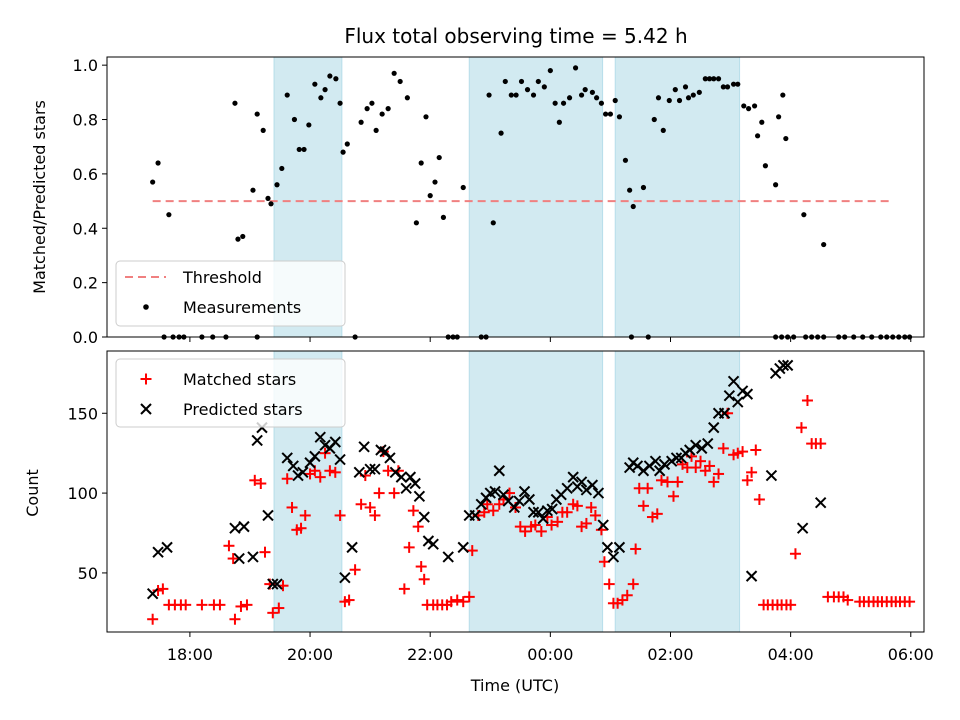 The width and height of the screenshot is (960, 720). I want to click on bottom-y-tick-label: 50, so click(88, 573).